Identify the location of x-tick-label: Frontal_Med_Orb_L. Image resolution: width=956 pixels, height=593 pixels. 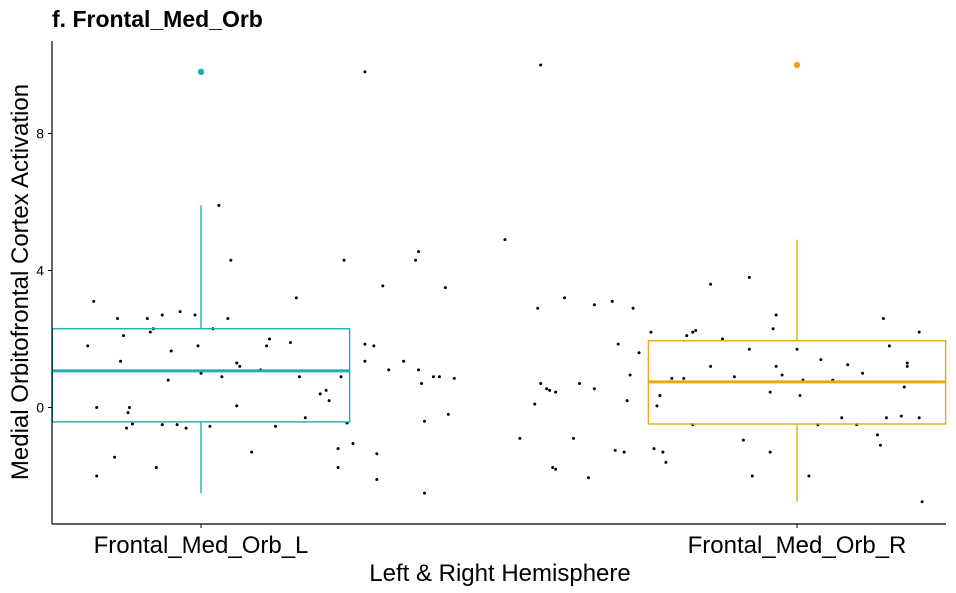
(201, 545).